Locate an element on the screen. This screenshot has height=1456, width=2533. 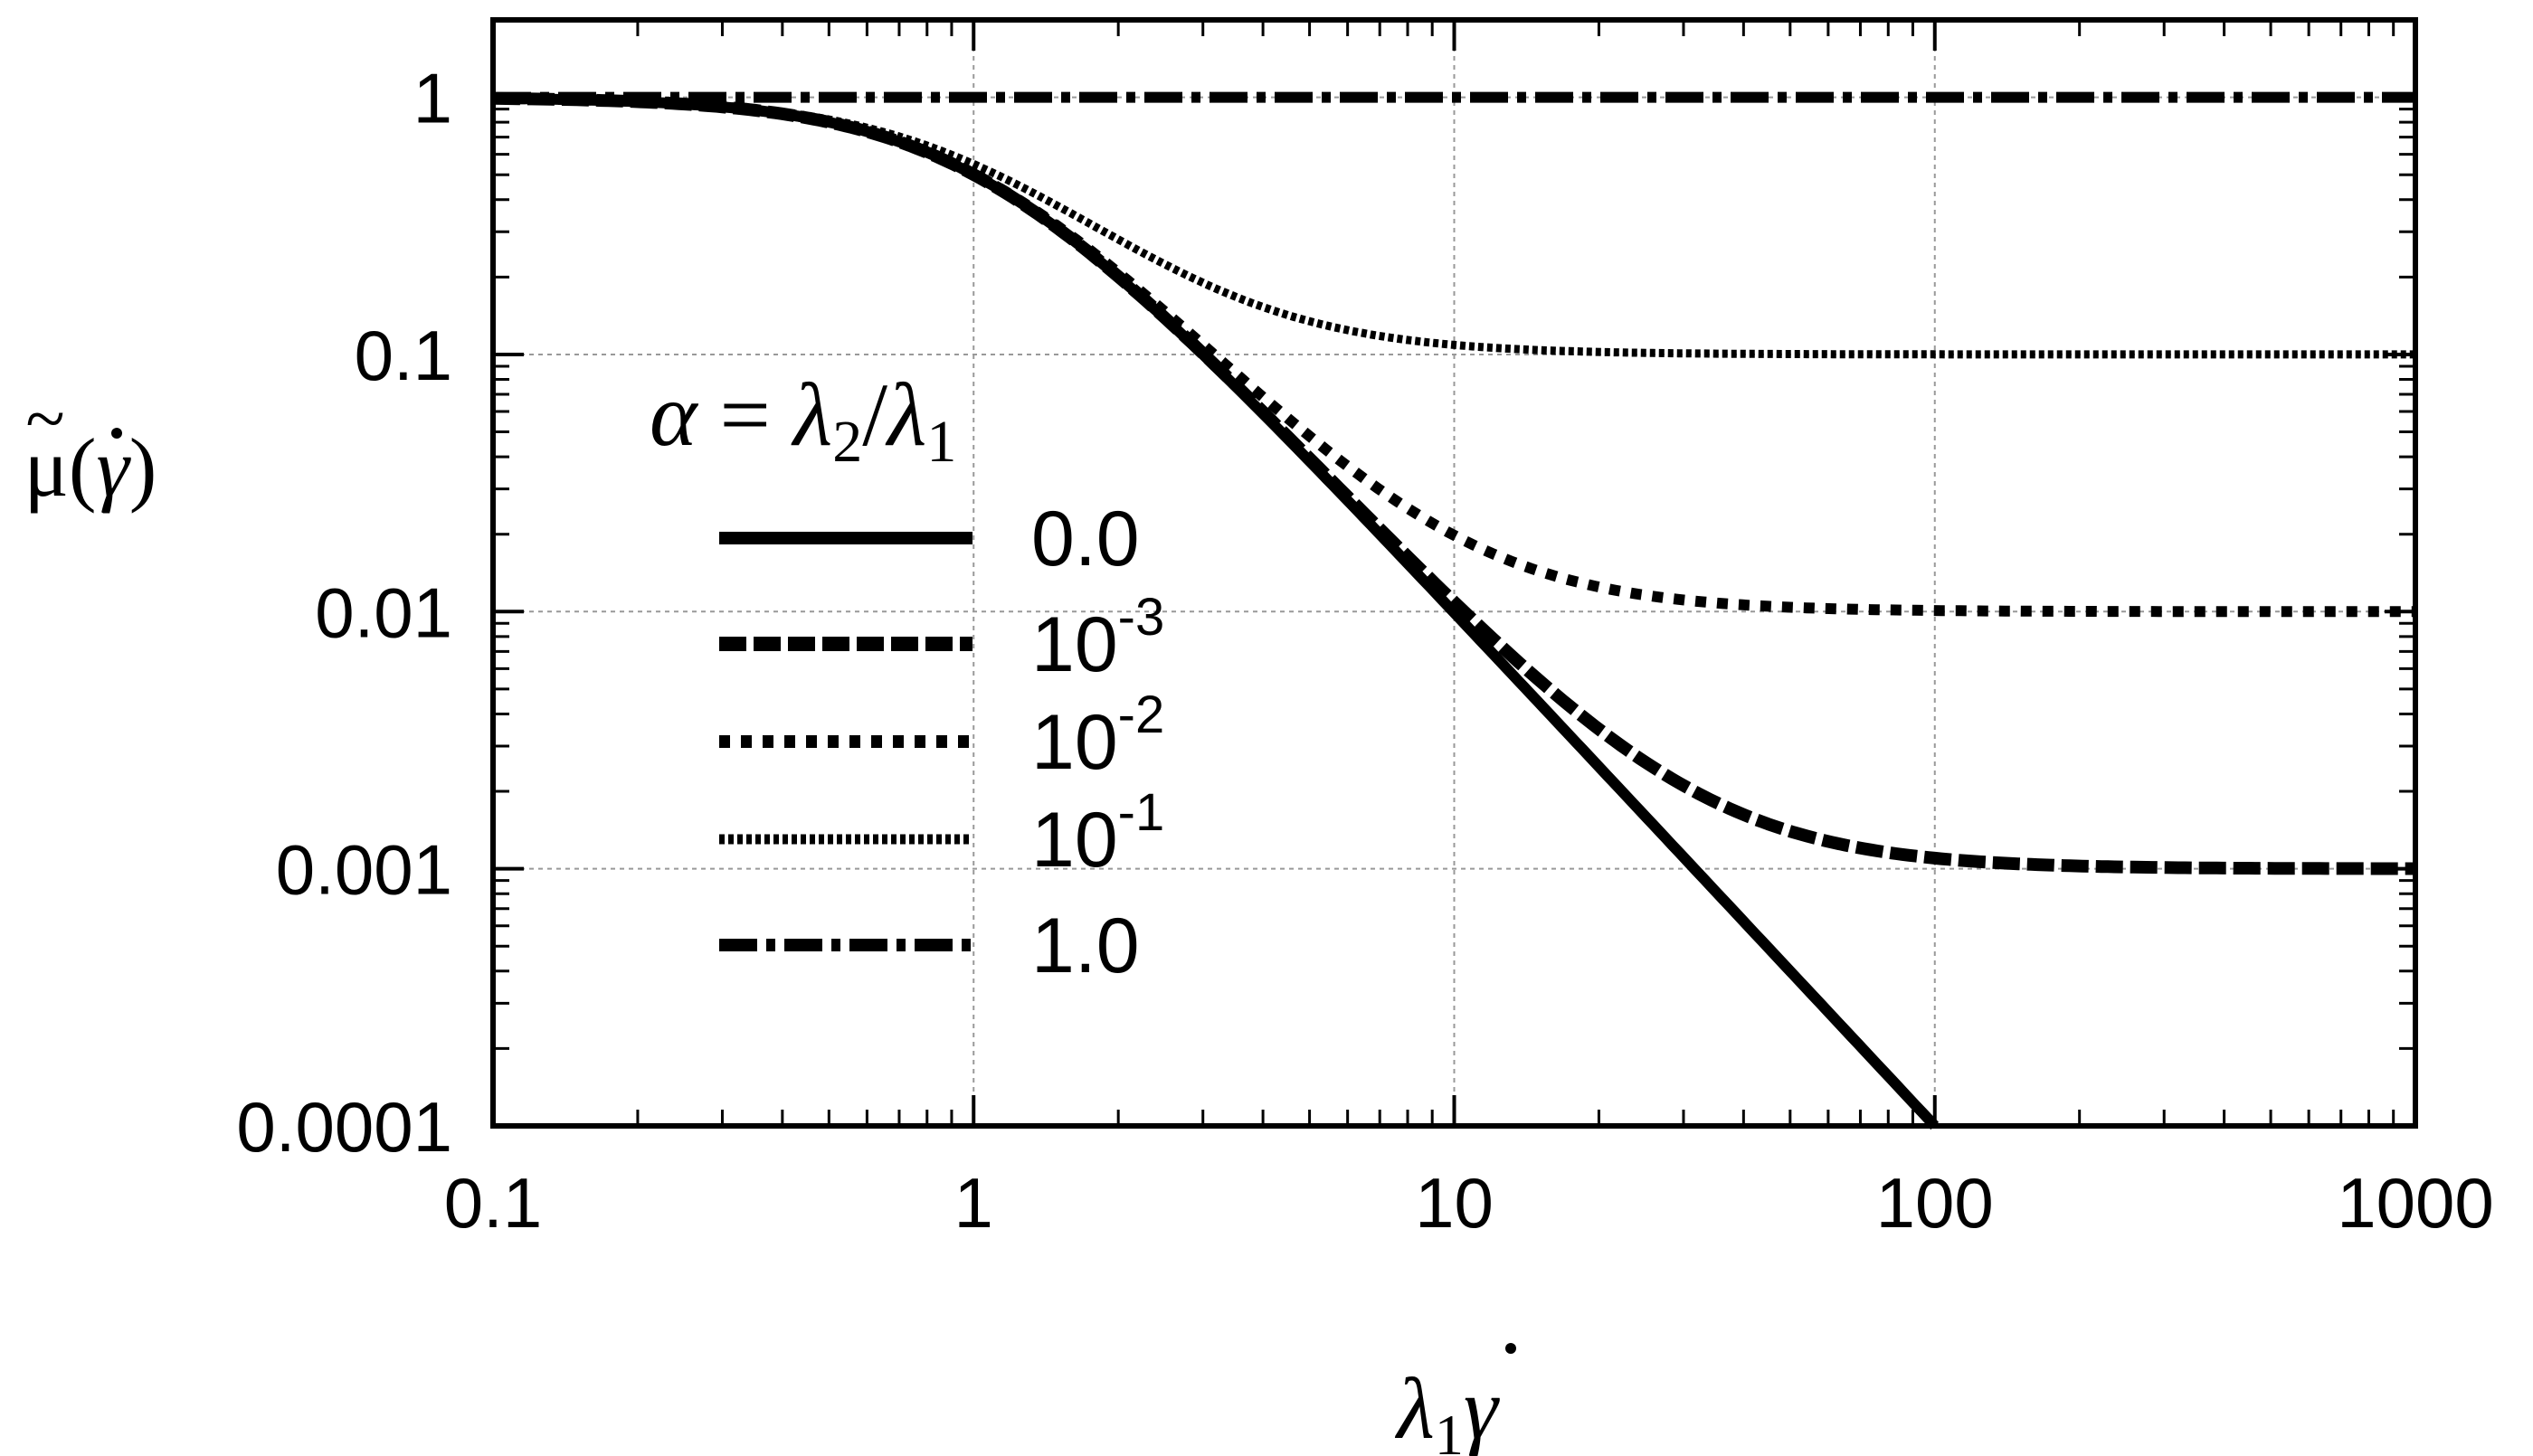
y-axis-title-tilde: ~ is located at coordinates (44, 419).